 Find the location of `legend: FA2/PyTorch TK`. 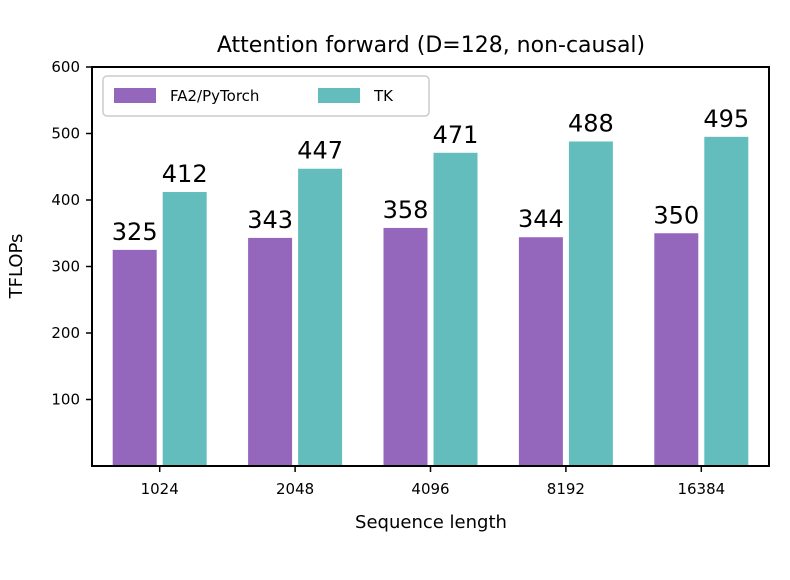

legend: FA2/PyTorch TK is located at coordinates (266, 96).